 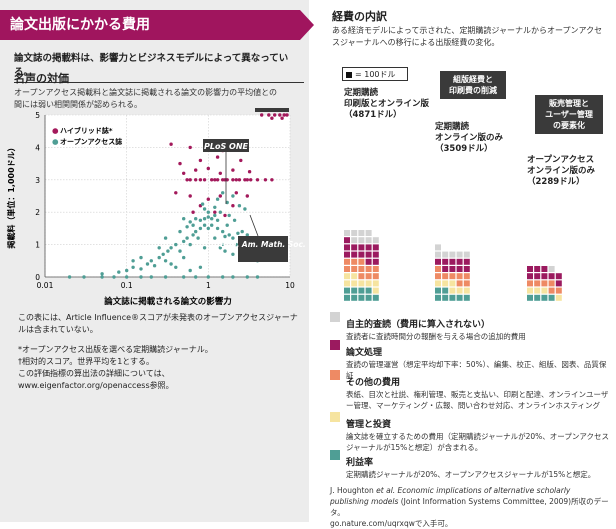 What do you see at coordinates (476, 370) in the screenshot?
I see `legend-desc: 査読の管理運営（想定平均却下率：50%）、編集、校正、組版、図表、品質保証` at bounding box center [476, 370].